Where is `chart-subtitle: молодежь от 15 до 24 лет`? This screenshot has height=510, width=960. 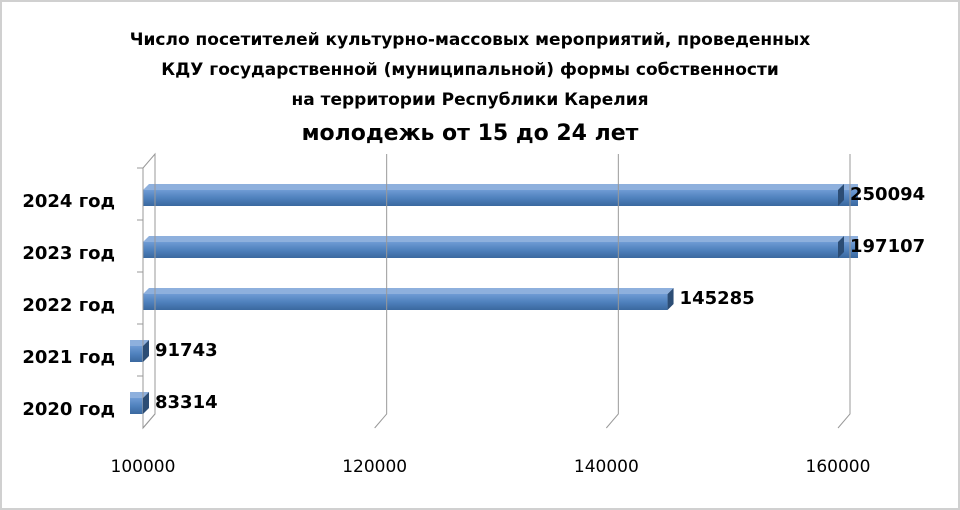
chart-subtitle: молодежь от 15 до 24 лет is located at coordinates (470, 133).